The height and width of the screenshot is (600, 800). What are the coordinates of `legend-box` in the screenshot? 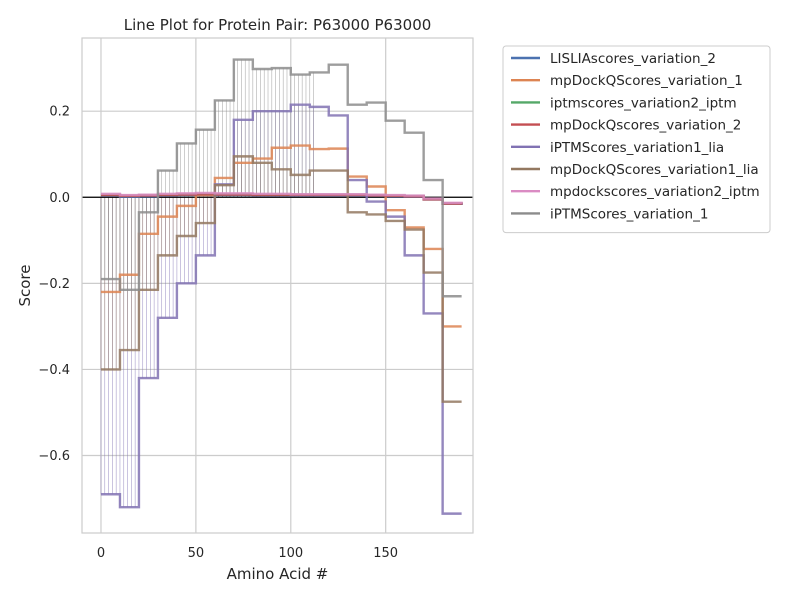 It's located at (636, 139).